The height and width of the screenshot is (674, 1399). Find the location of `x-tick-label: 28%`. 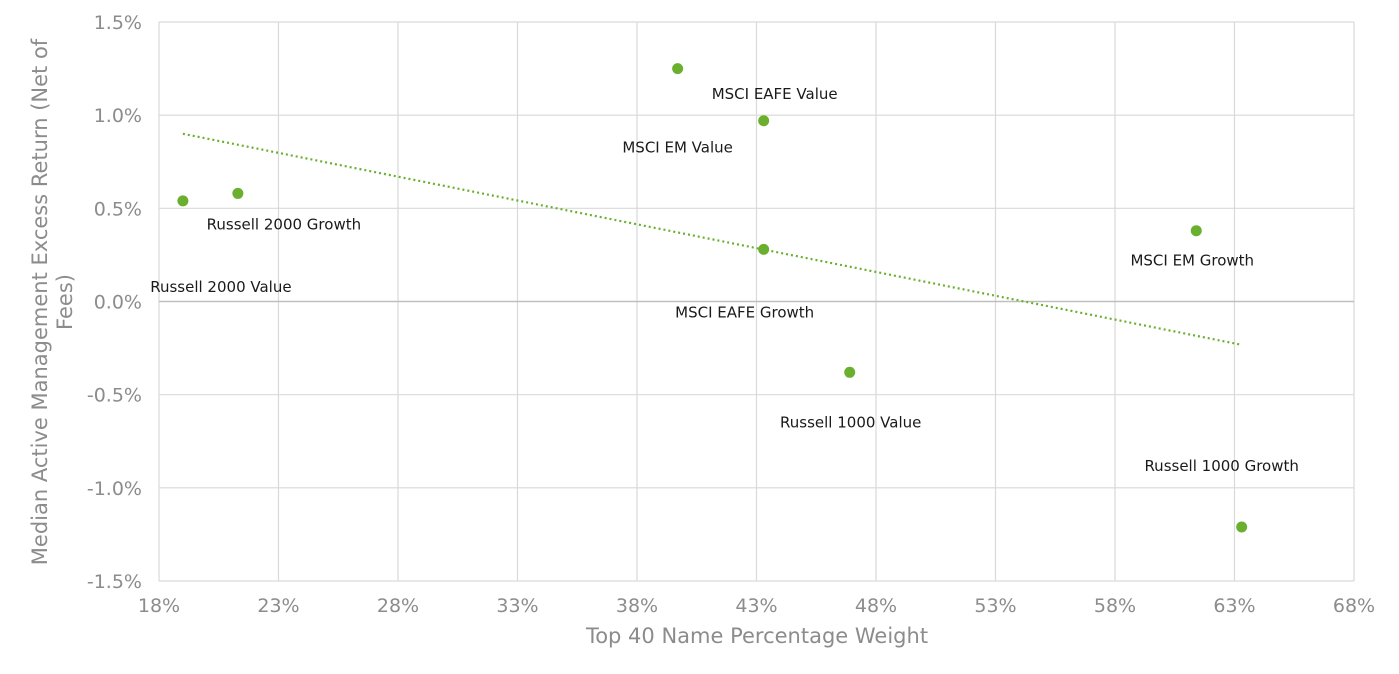

x-tick-label: 28% is located at coordinates (398, 606).